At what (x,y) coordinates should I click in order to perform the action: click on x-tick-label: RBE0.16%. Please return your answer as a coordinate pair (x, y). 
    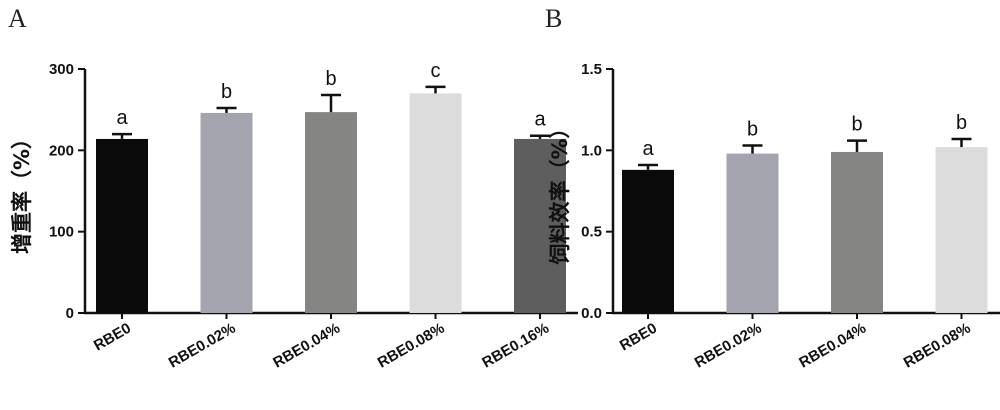
    Looking at the image, I should click on (515, 346).